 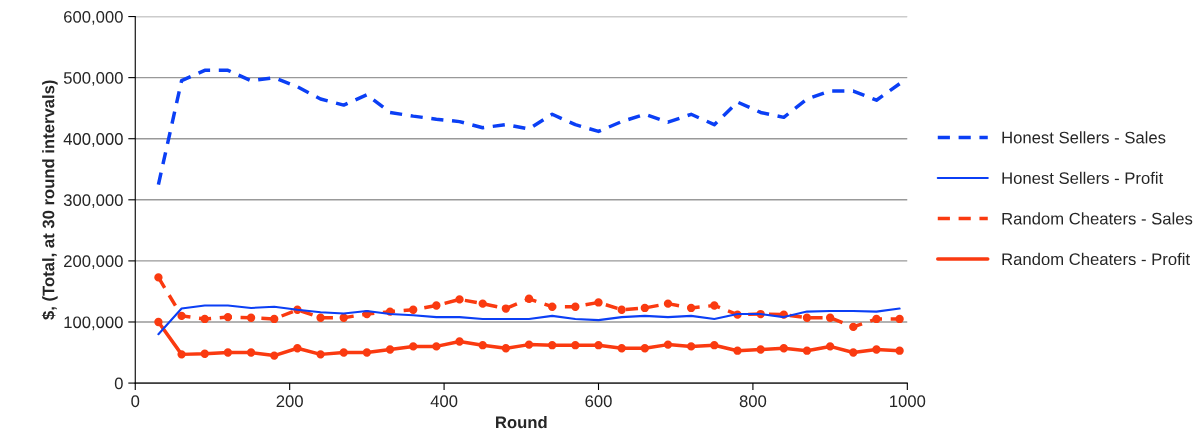 I want to click on legend-label: Honest Sellers - Sales, so click(x=1084, y=137).